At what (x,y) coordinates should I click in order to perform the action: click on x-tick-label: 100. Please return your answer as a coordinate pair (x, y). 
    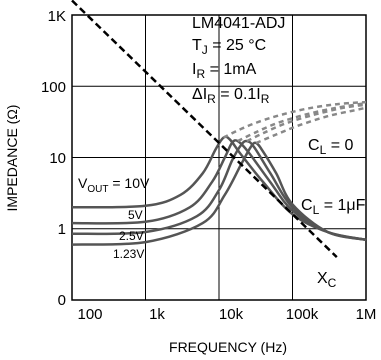
    Looking at the image, I should click on (89, 314).